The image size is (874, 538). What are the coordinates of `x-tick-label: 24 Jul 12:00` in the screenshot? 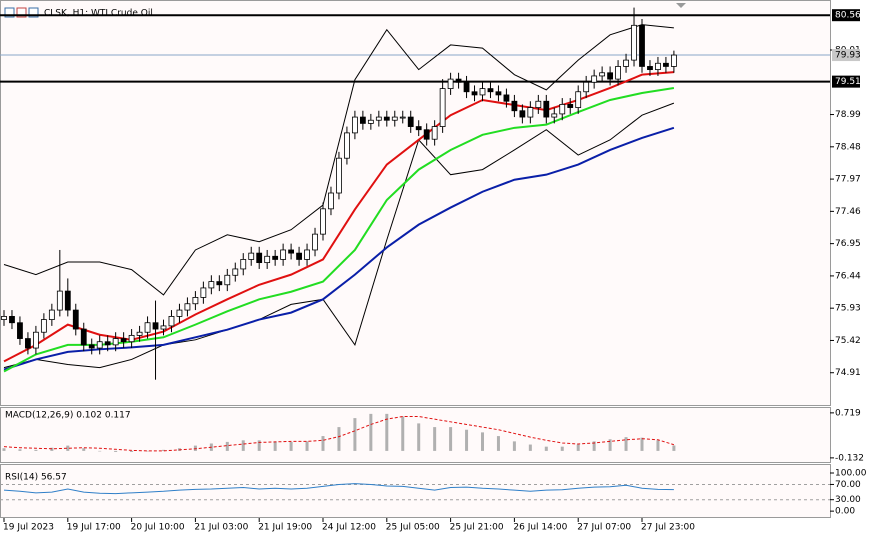 It's located at (349, 528).